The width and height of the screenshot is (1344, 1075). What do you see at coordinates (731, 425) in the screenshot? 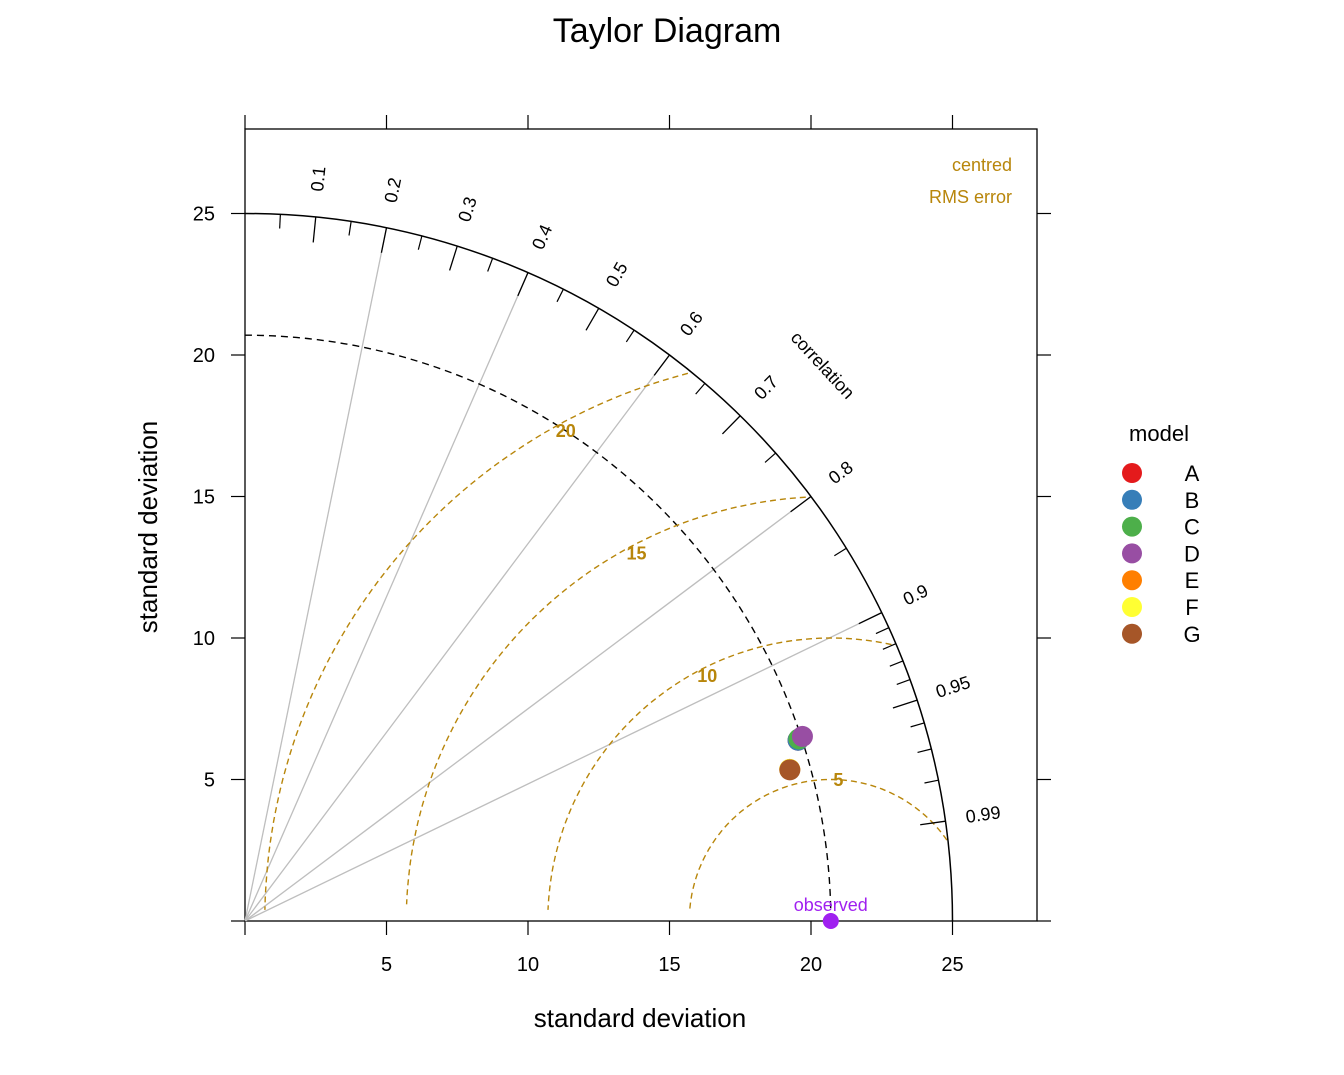
I see `corr-major-tick-0.7` at bounding box center [731, 425].